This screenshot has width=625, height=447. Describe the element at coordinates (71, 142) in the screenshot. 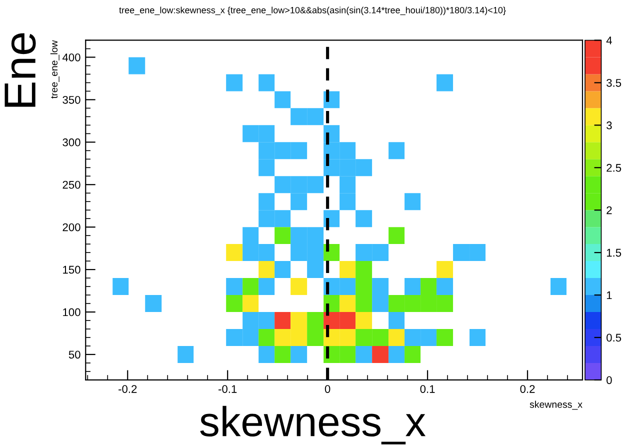

I see `y-tick-label: 300` at that location.